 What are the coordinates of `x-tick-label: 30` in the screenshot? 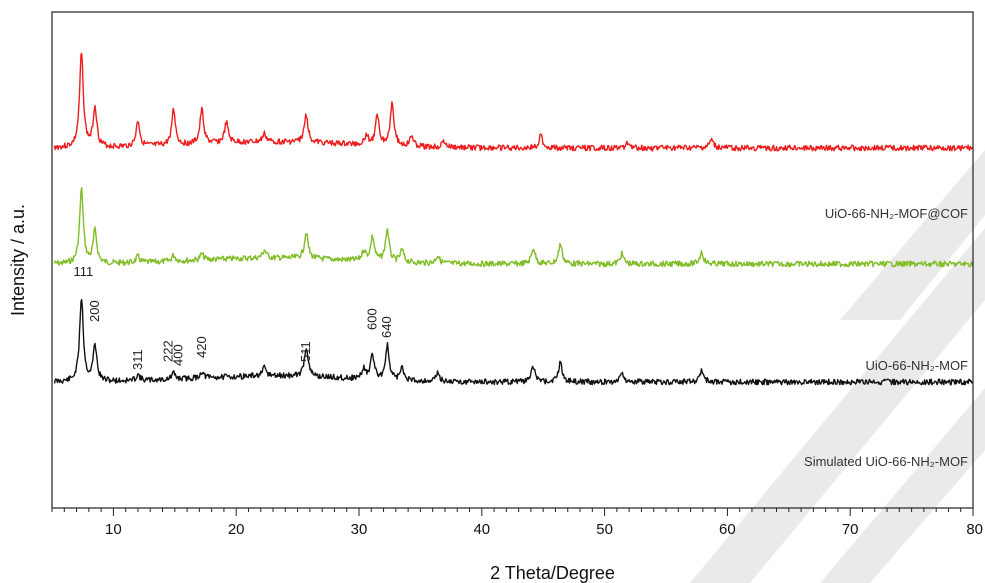 It's located at (359, 529).